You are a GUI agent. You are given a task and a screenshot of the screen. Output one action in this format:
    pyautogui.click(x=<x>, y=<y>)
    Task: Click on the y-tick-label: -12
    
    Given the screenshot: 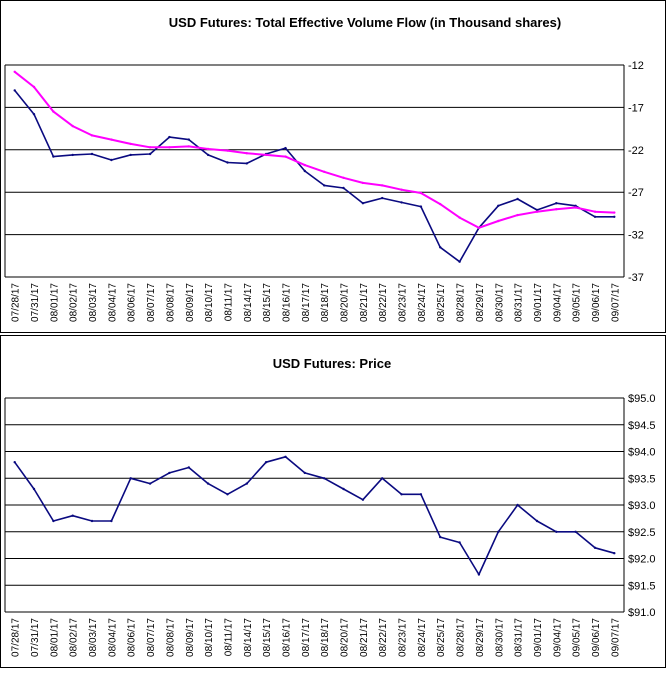 What is the action you would take?
    pyautogui.click(x=636, y=66)
    